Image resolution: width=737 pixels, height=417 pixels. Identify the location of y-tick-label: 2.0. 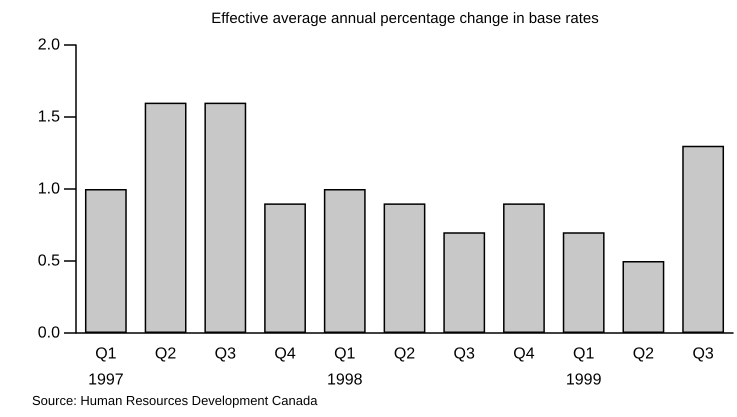
(49, 45).